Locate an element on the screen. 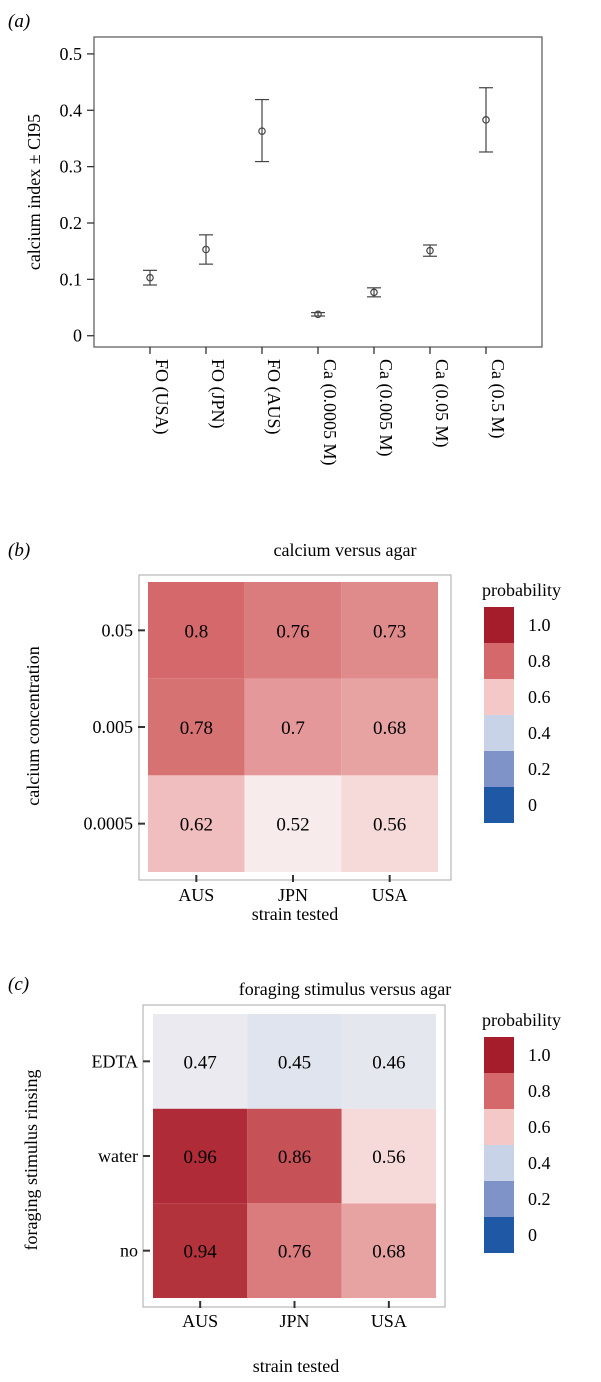  y-tick-label-c: no is located at coordinates (129, 1251).